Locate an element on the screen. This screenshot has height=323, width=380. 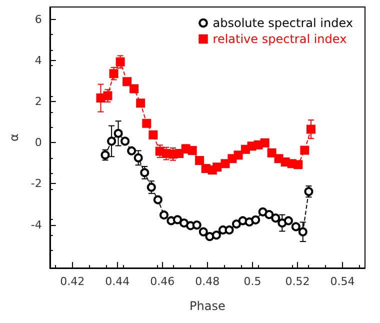
y-tick-label: -4 is located at coordinates (36, 225).